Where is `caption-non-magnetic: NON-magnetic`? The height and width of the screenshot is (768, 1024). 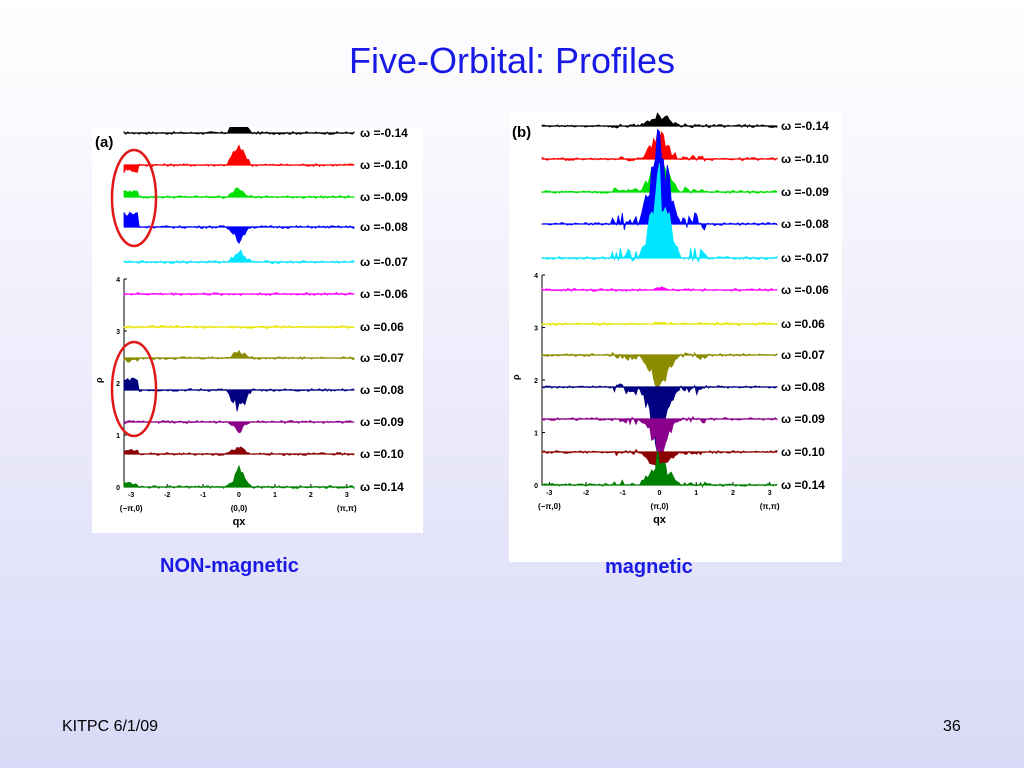 caption-non-magnetic: NON-magnetic is located at coordinates (229, 566).